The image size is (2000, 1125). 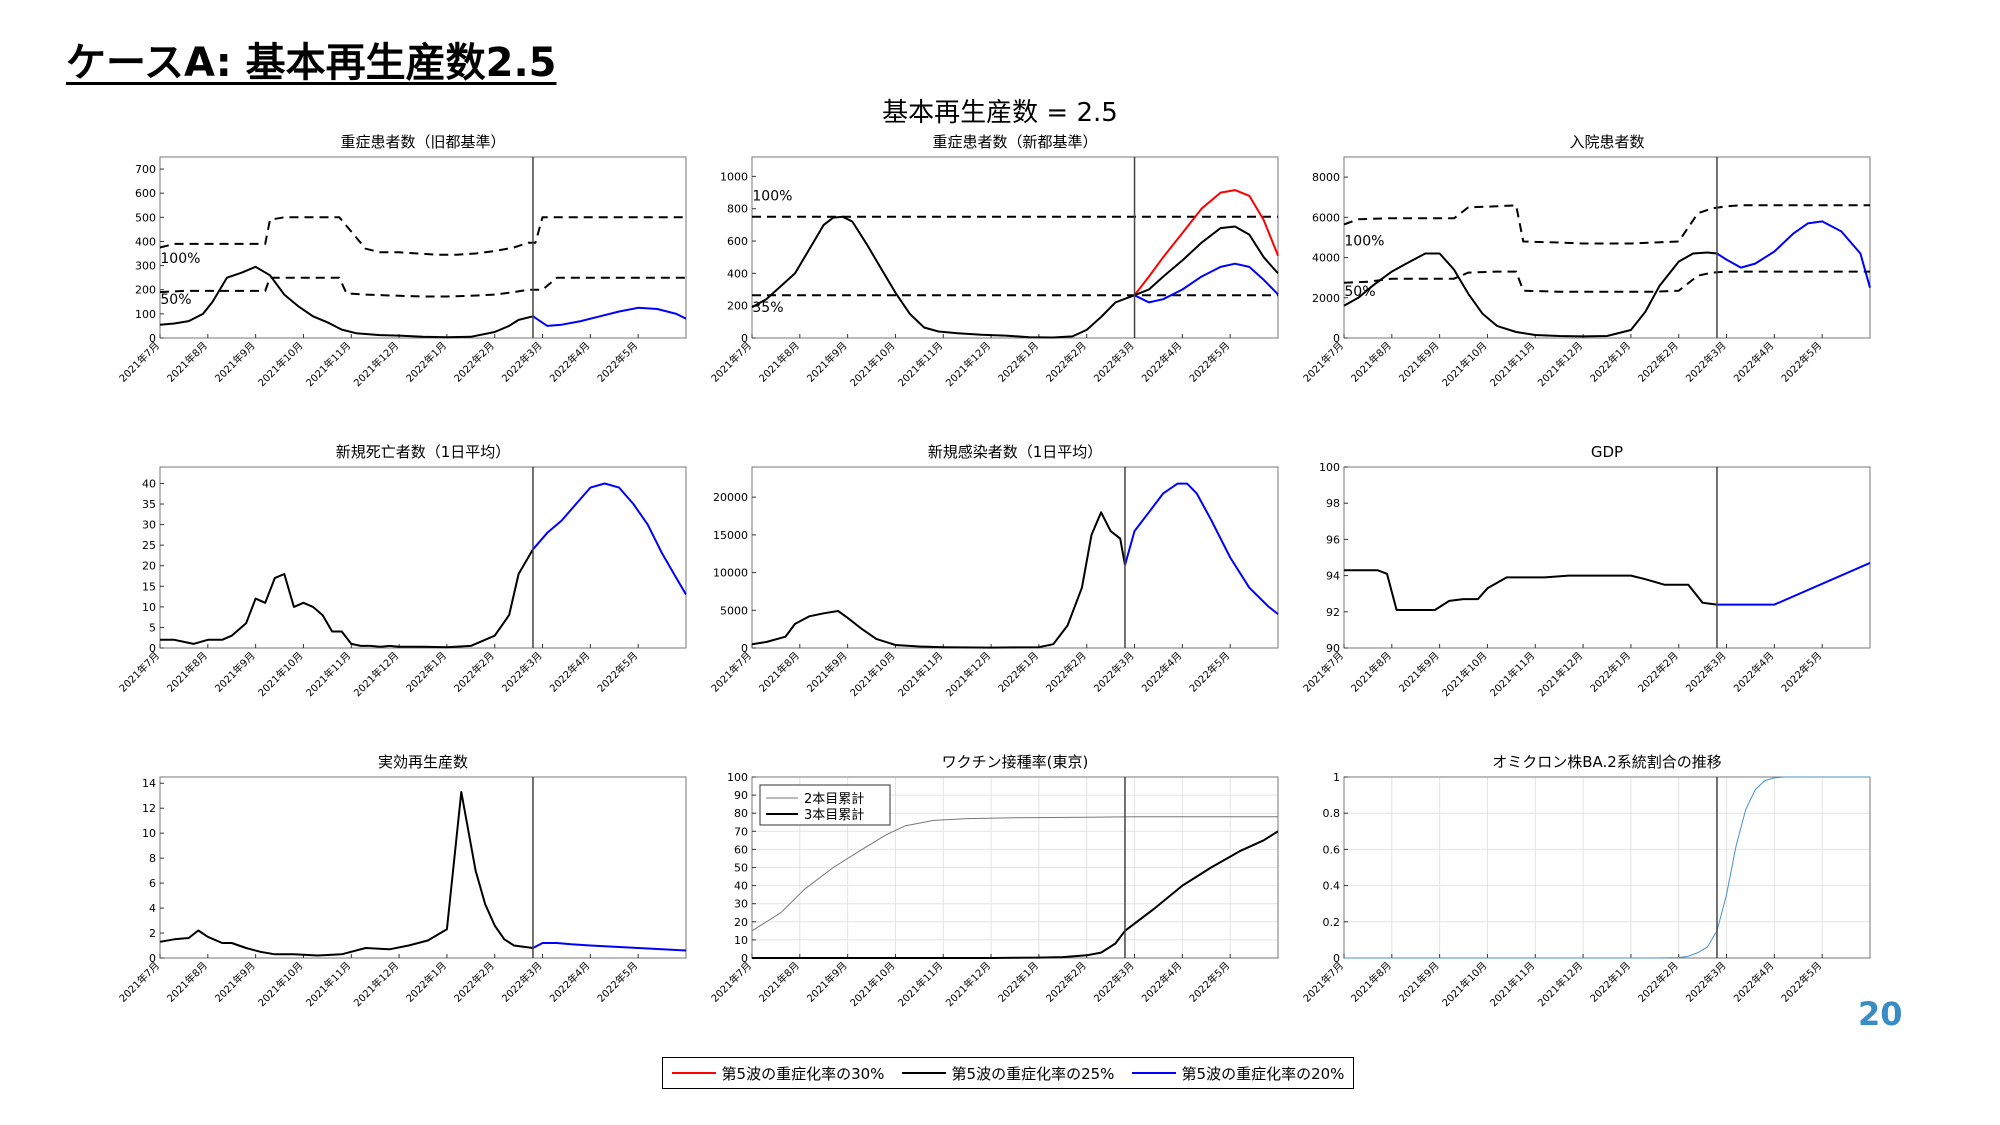 I want to click on severe-old-ytick-label-2: 200, so click(x=145, y=290).